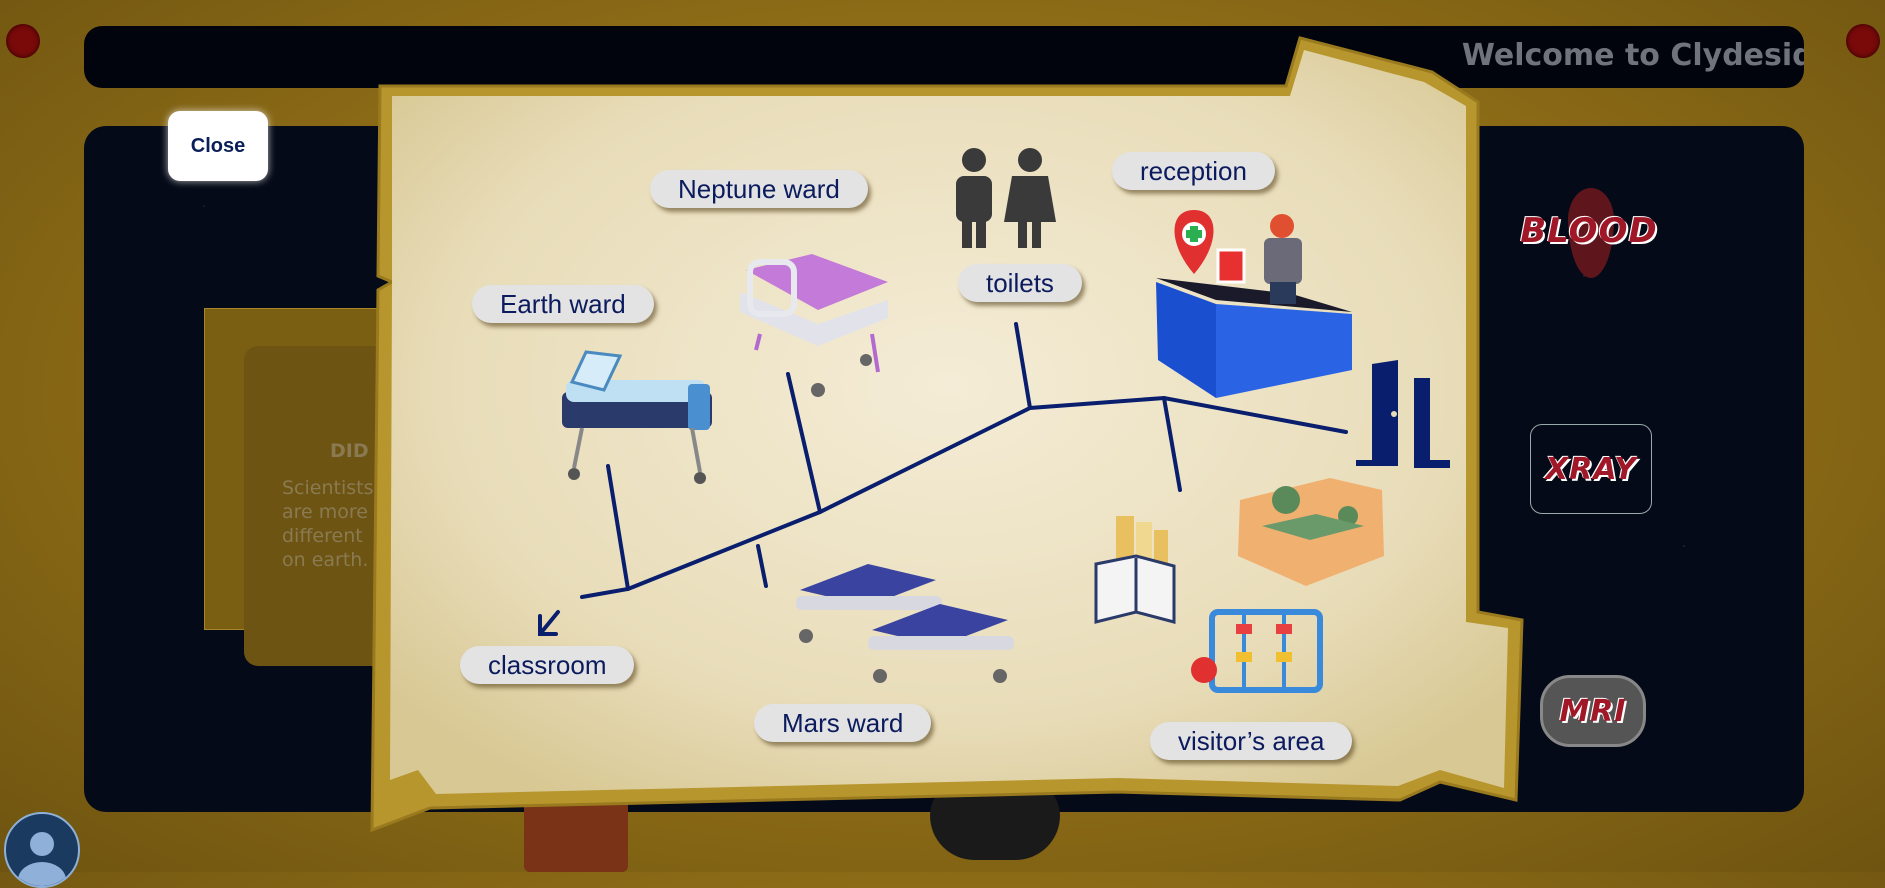 This screenshot has height=888, width=1885. Describe the element at coordinates (549, 623) in the screenshot. I see `arrow-icon` at that location.